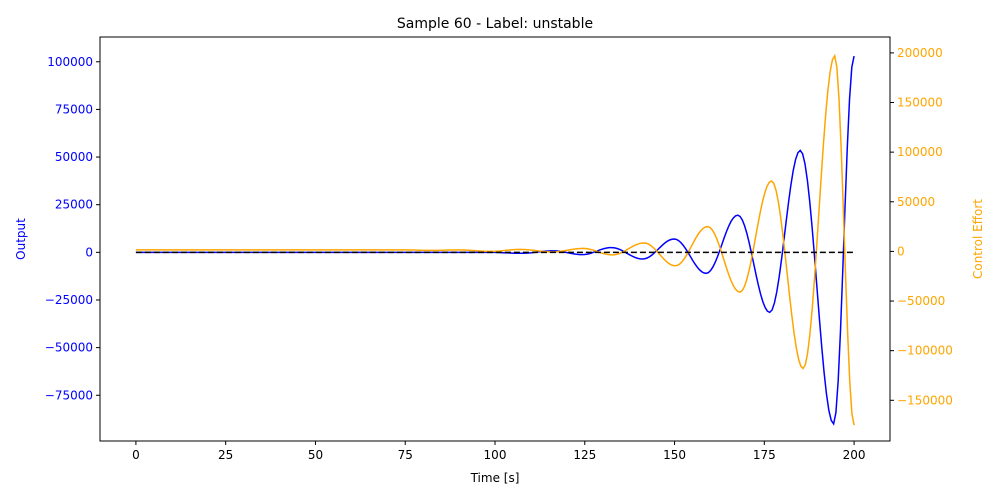  I want to click on x-axis-label: Time [s], so click(495, 478).